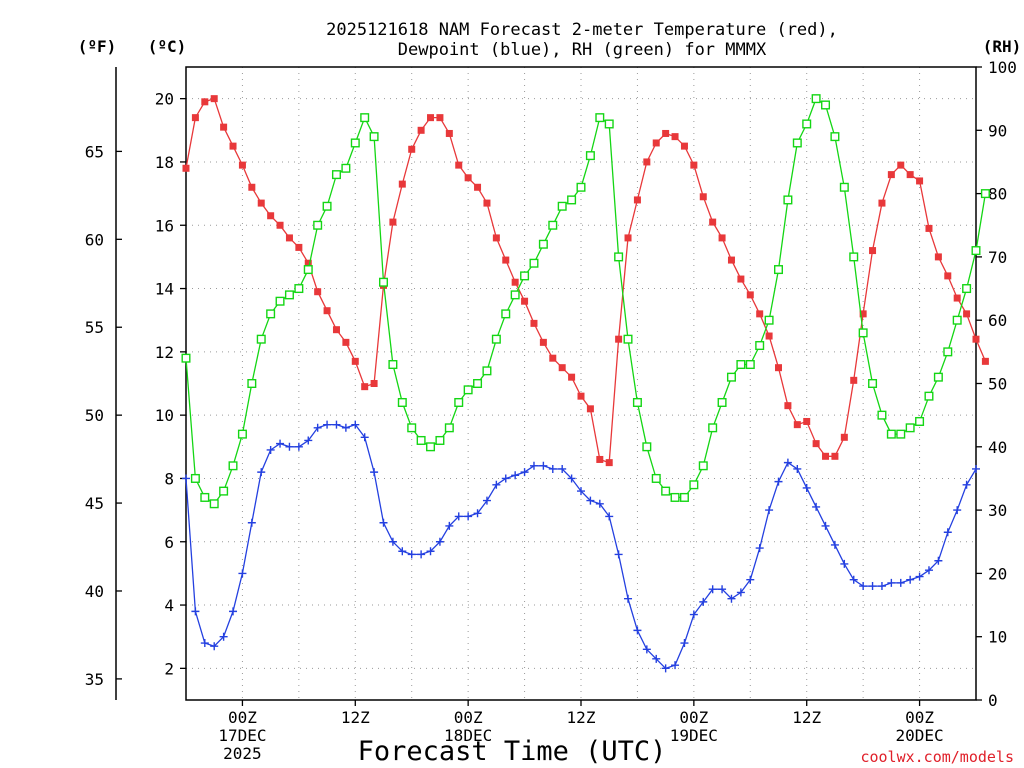 The width and height of the screenshot is (1024, 768). What do you see at coordinates (582, 50) in the screenshot?
I see `chart-title-line-2: Dewpoint (blue), RH (green) for MMMX` at bounding box center [582, 50].